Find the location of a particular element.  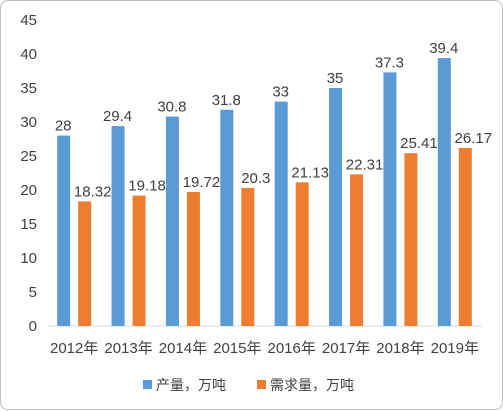

x-tick-label: 2012年 is located at coordinates (74, 348).